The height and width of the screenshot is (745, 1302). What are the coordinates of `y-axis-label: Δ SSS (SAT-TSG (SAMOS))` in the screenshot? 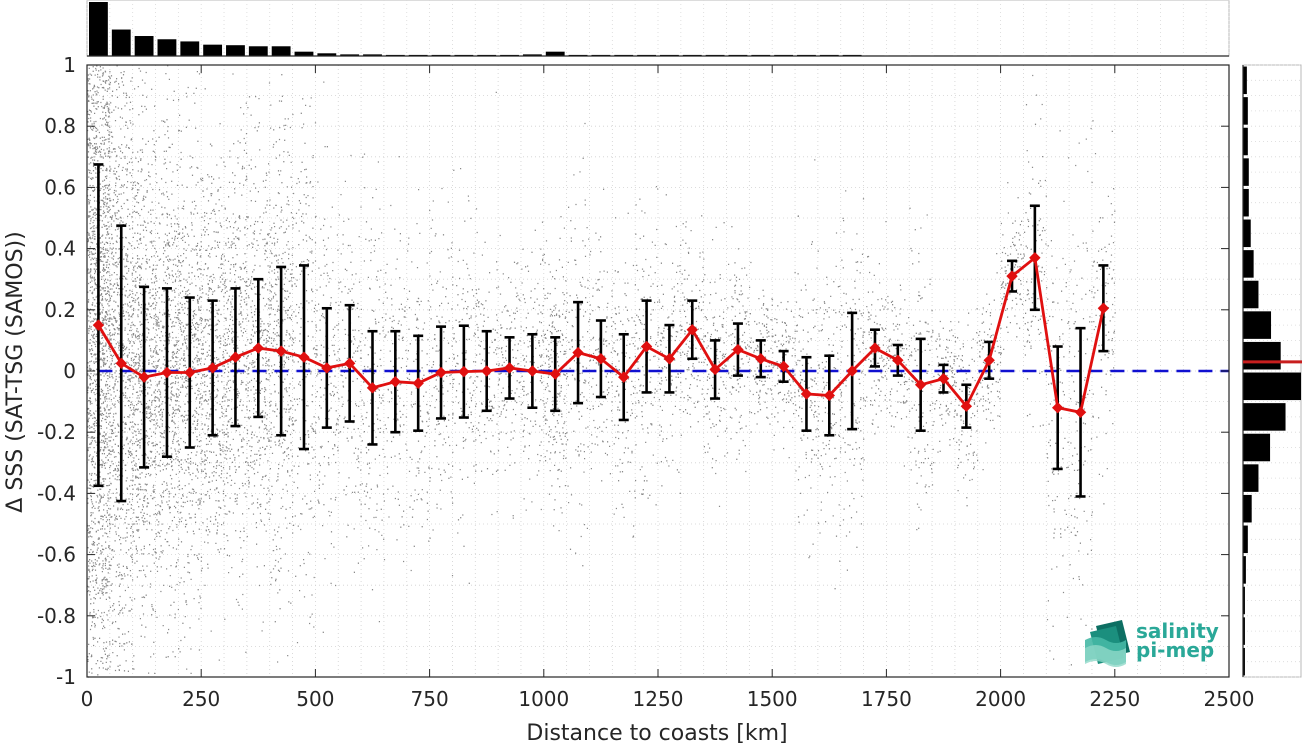 It's located at (15, 371).